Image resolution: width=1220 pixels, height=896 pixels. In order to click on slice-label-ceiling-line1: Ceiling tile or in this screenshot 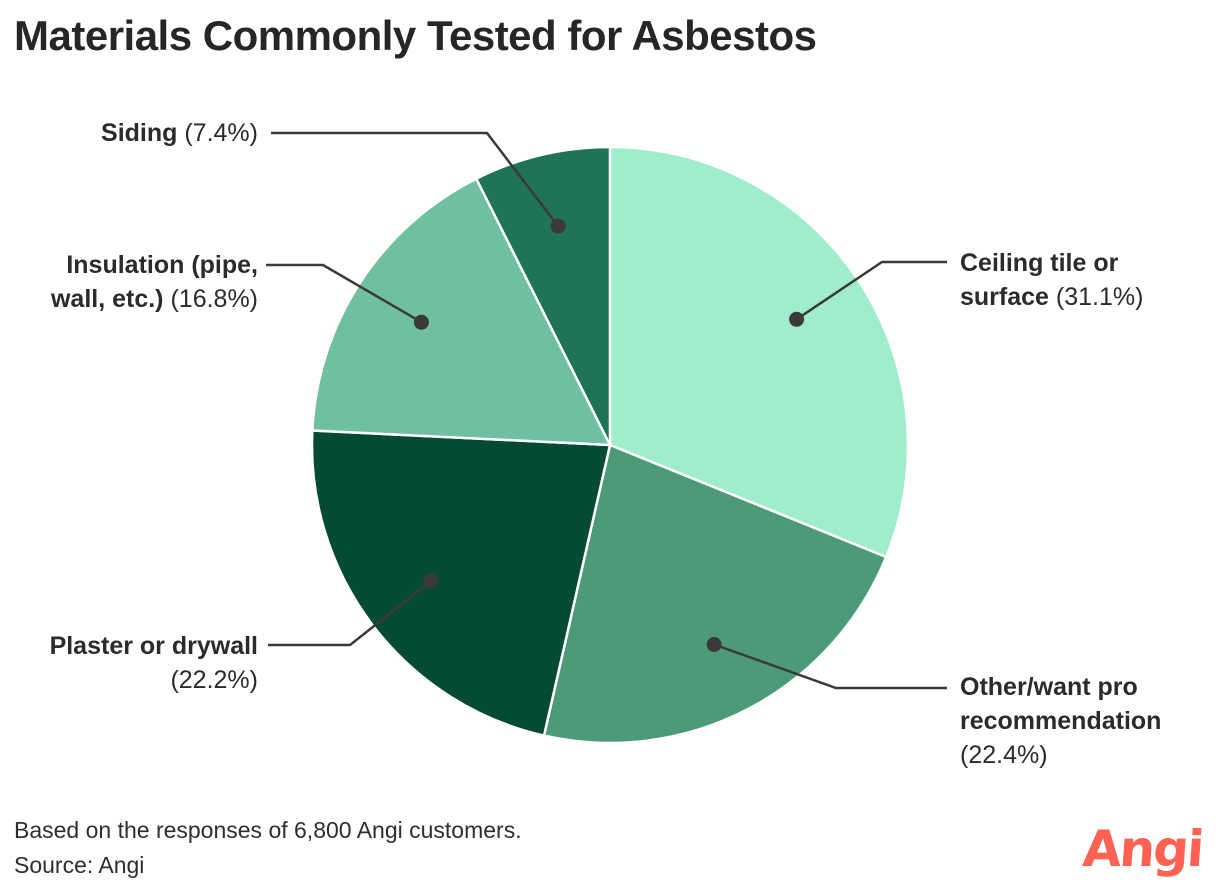, I will do `click(1039, 263)`.